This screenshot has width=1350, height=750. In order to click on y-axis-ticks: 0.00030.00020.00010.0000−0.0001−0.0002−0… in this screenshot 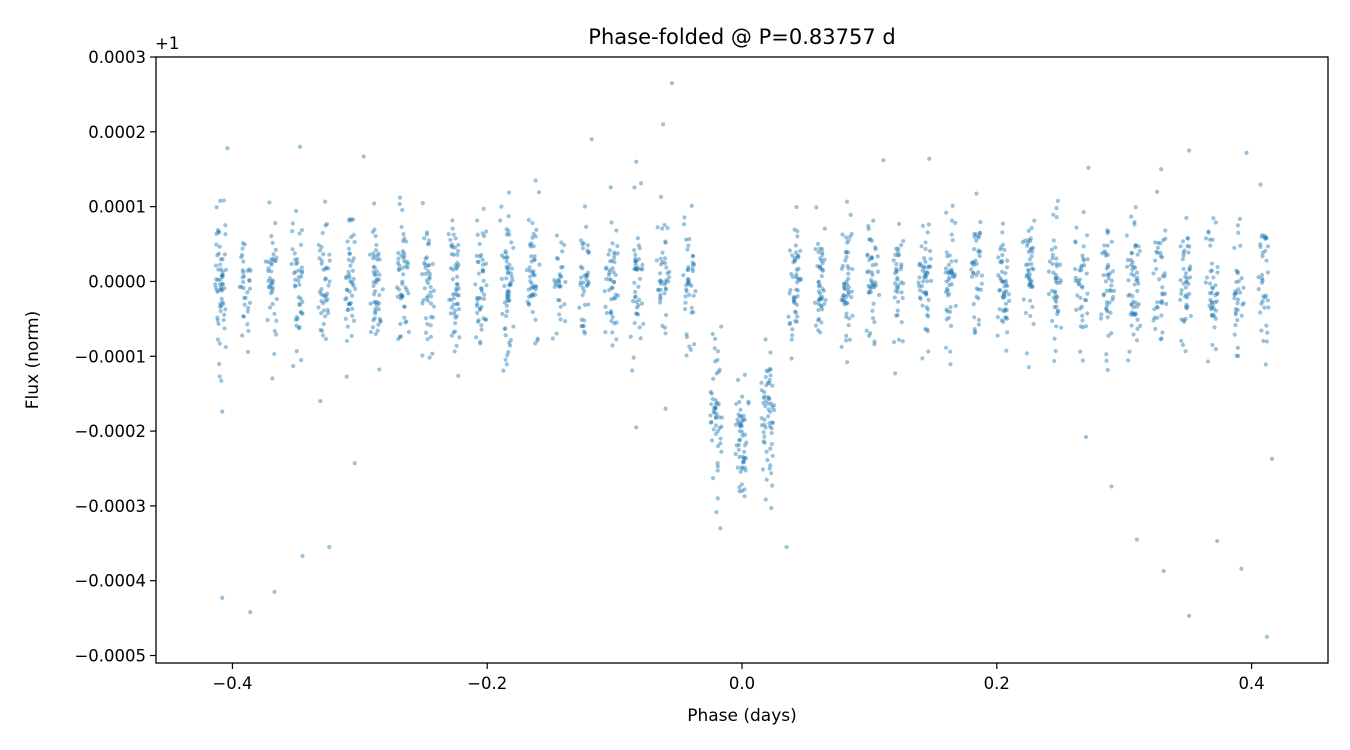, I will do `click(115, 357)`.